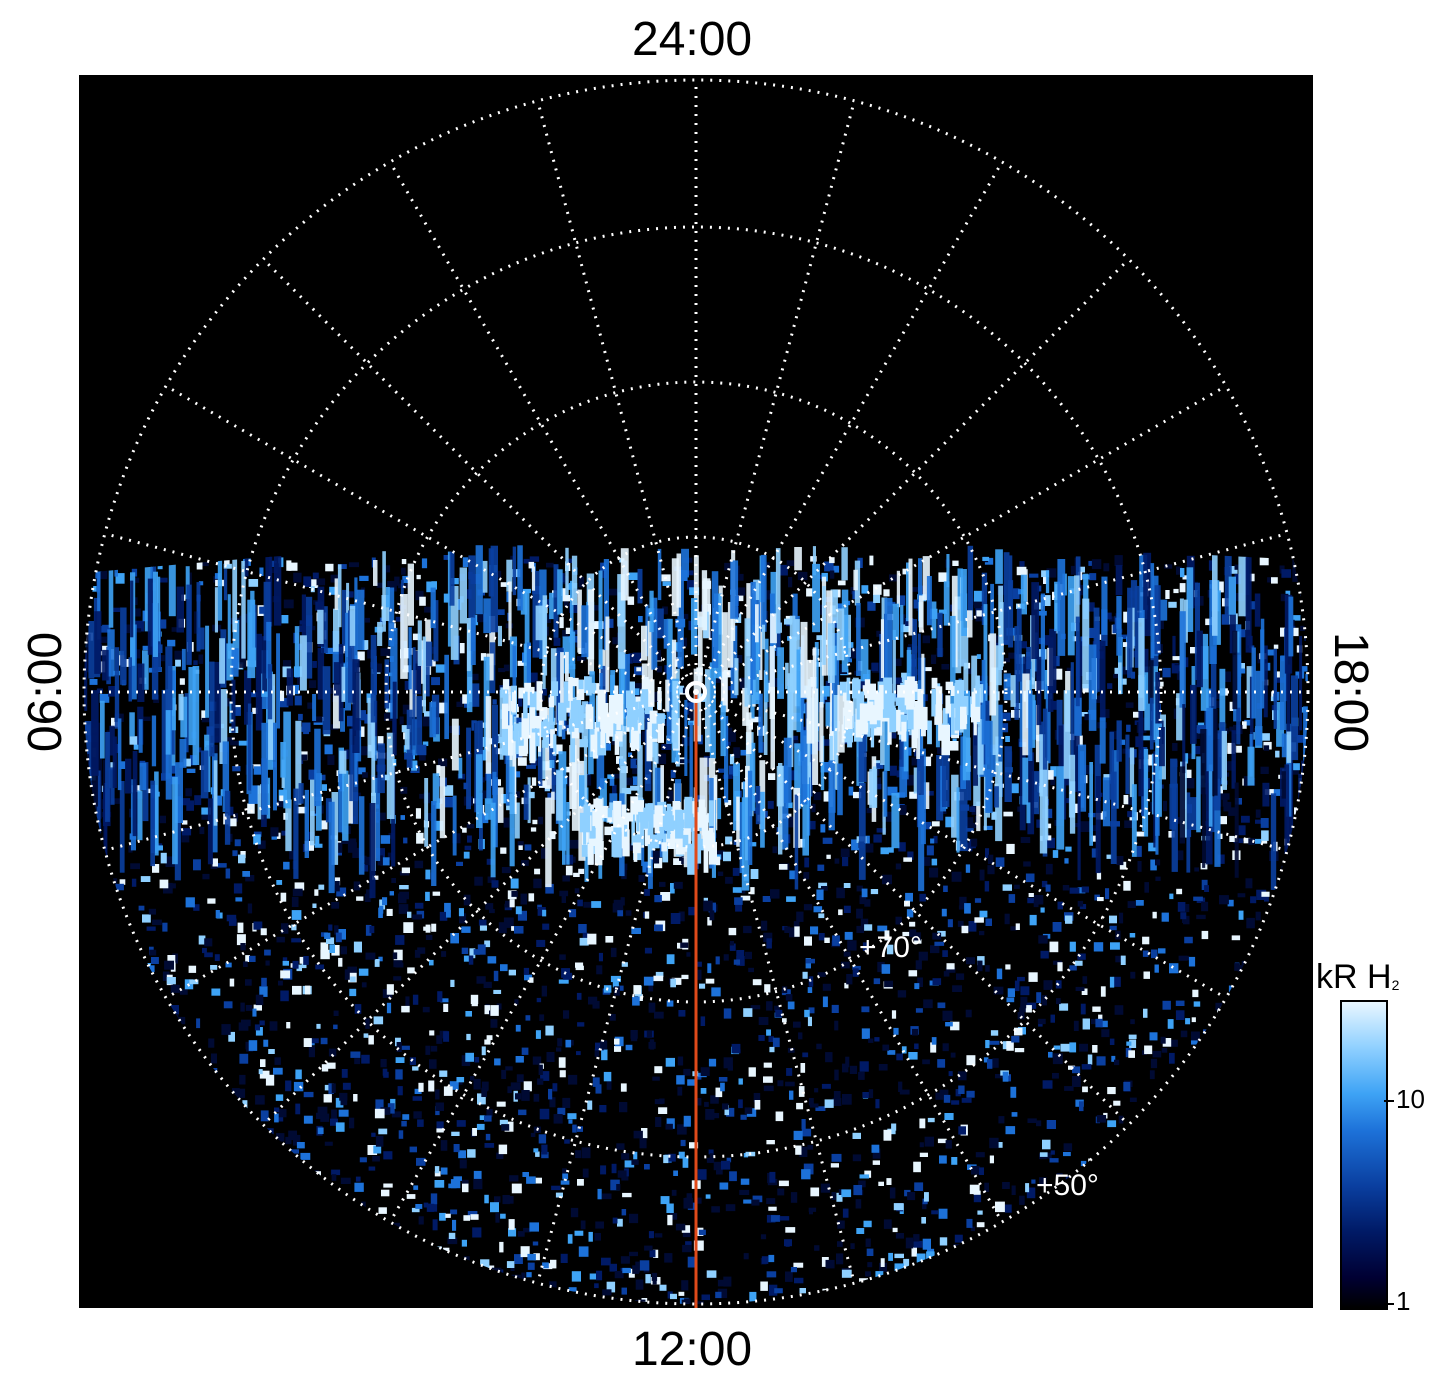 The image size is (1447, 1384). What do you see at coordinates (1350, 692) in the screenshot?
I see `time-label-18: 18:00` at bounding box center [1350, 692].